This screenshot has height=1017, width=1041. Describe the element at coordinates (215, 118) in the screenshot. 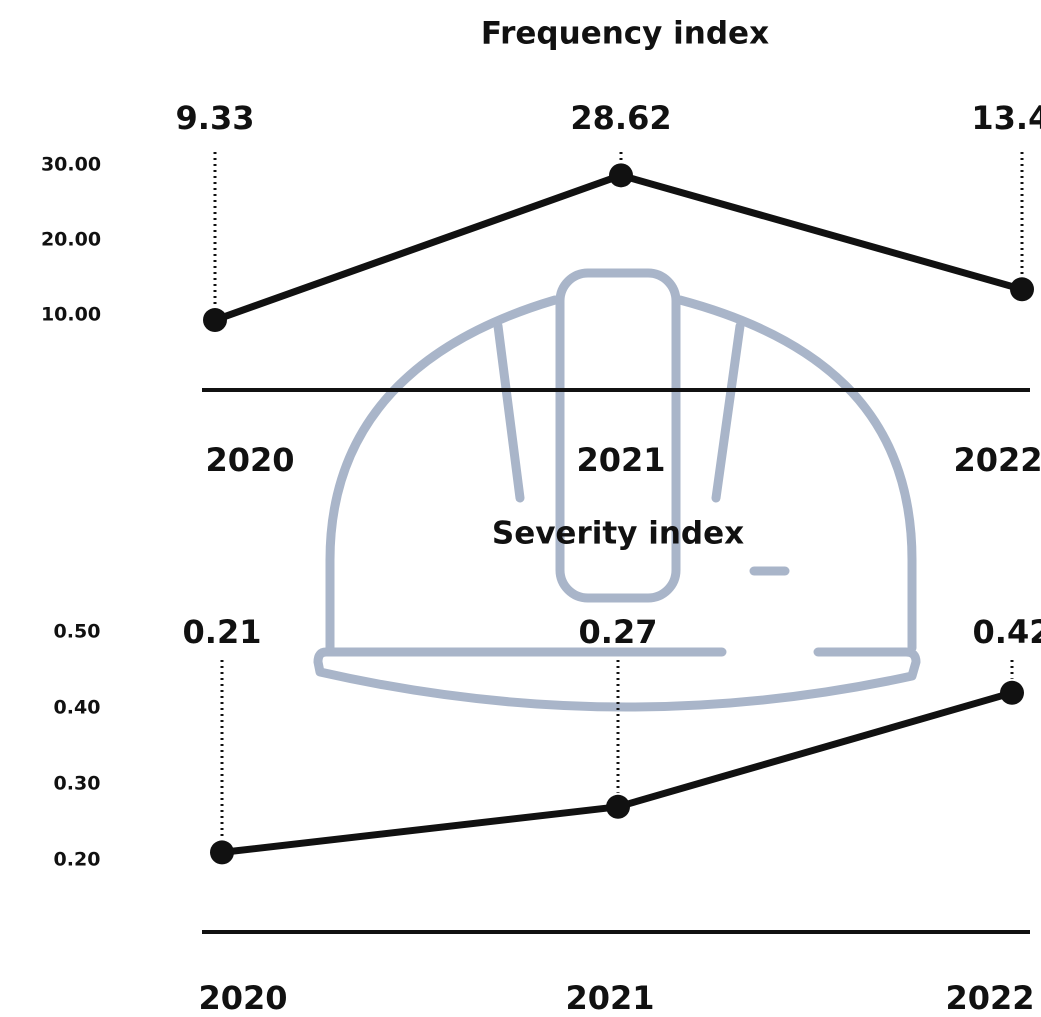

I see `value-label: 9.33` at that location.